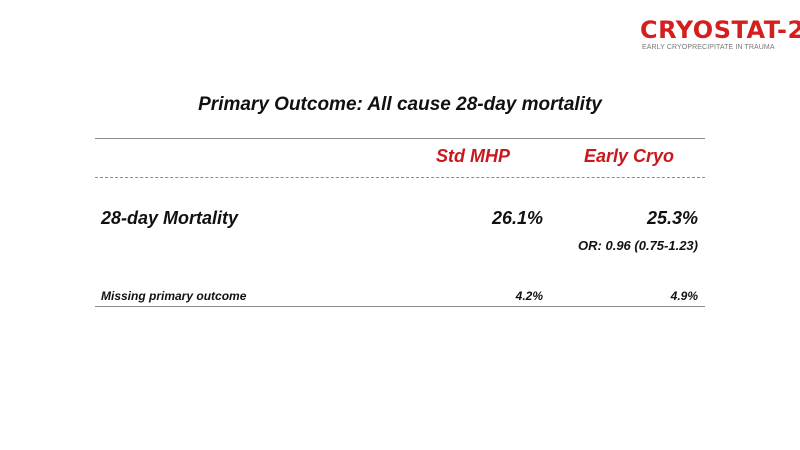 This screenshot has height=450, width=800. Describe the element at coordinates (400, 306) in the screenshot. I see `table-bottom-rule` at that location.